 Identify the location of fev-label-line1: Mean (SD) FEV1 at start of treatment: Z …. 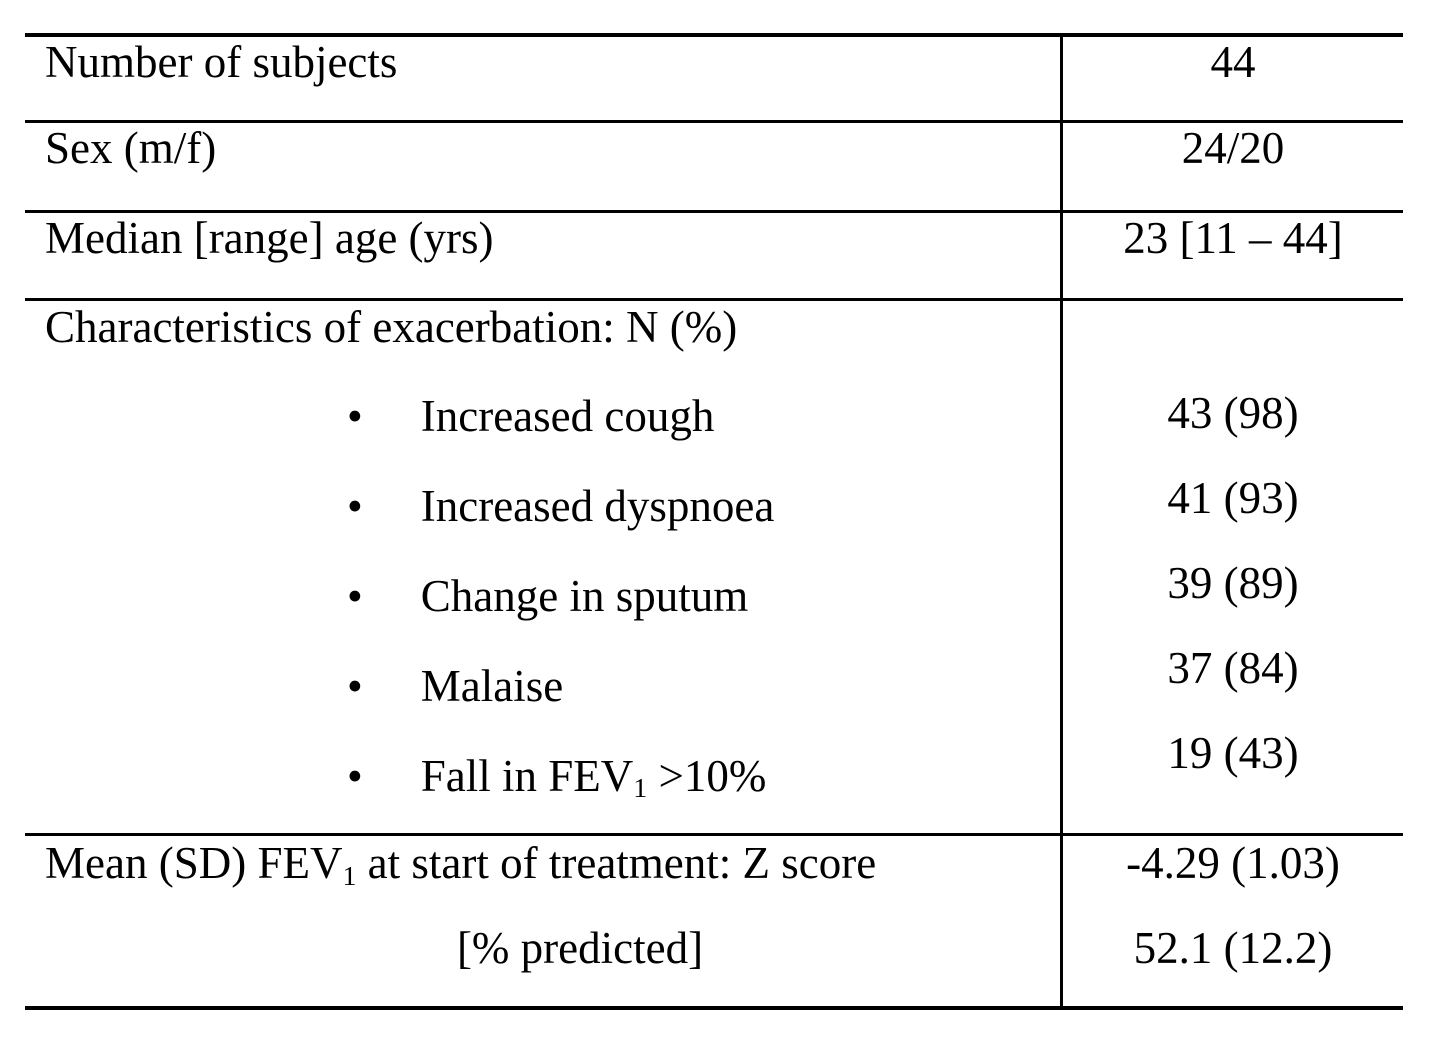
(461, 865).